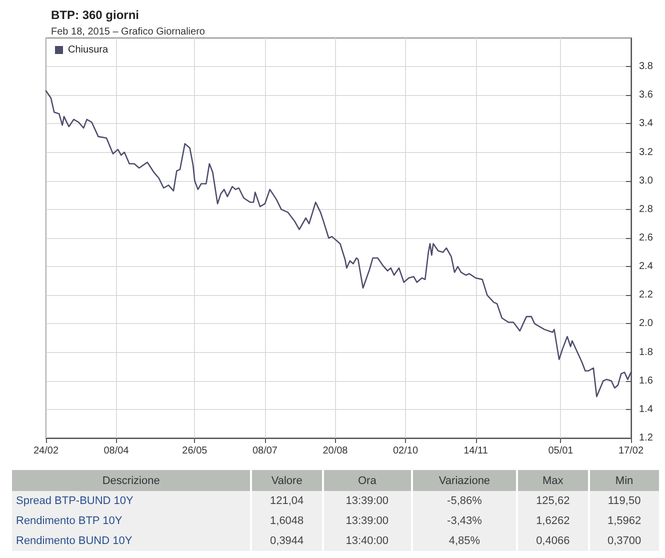  What do you see at coordinates (464, 480) in the screenshot?
I see `text: Variazione` at bounding box center [464, 480].